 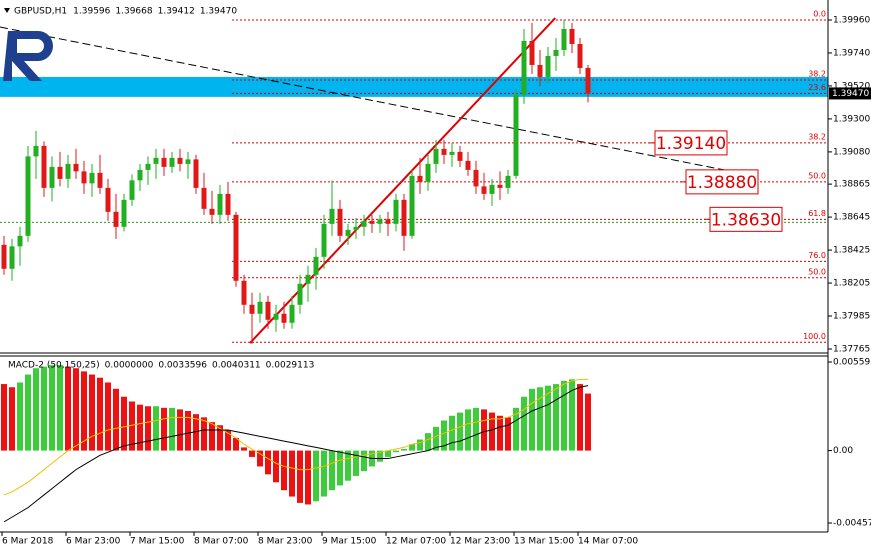 What do you see at coordinates (852, 363) in the screenshot?
I see `y-tick-label: 0.005593` at bounding box center [852, 363].